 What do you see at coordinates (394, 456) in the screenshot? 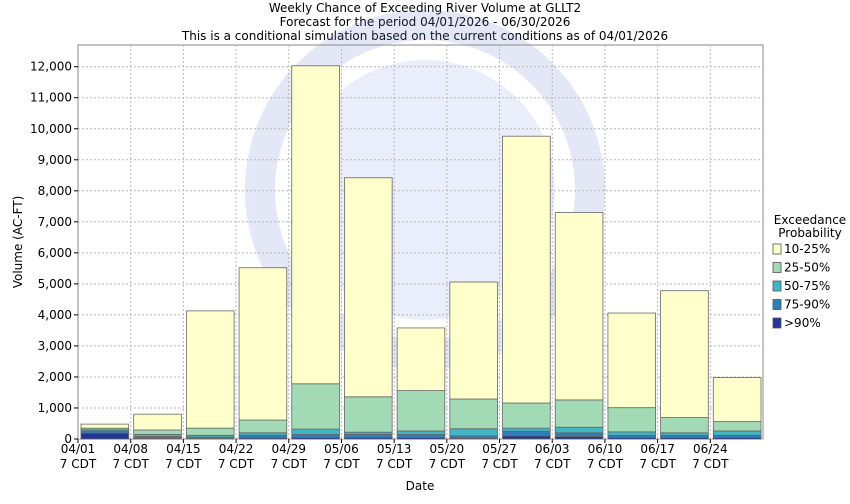
I see `x-tick-label: 05/13 7 CDT` at bounding box center [394, 456].